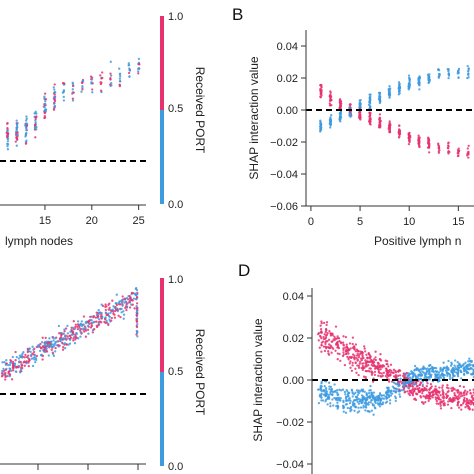 This screenshot has height=474, width=474. Describe the element at coordinates (293, 297) in the screenshot. I see `panel-d-y-tick-label: 0.04` at that location.